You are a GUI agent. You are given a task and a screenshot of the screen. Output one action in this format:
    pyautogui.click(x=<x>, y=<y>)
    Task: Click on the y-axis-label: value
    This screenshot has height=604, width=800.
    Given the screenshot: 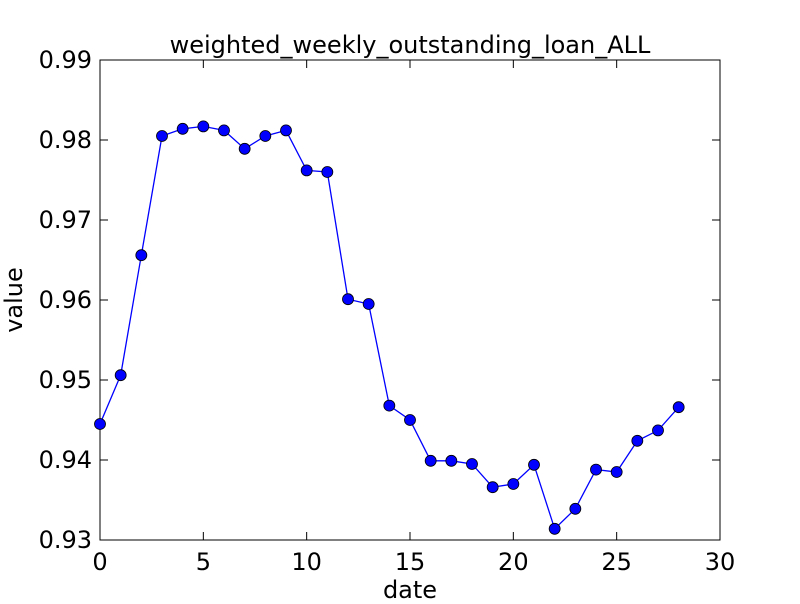 What is the action you would take?
    pyautogui.click(x=14, y=300)
    